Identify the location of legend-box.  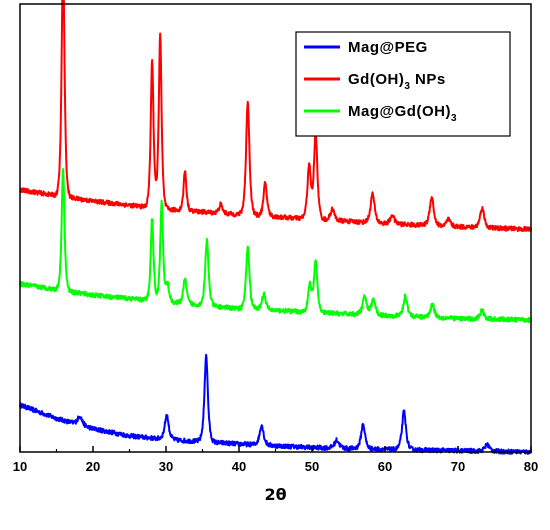
(403, 84).